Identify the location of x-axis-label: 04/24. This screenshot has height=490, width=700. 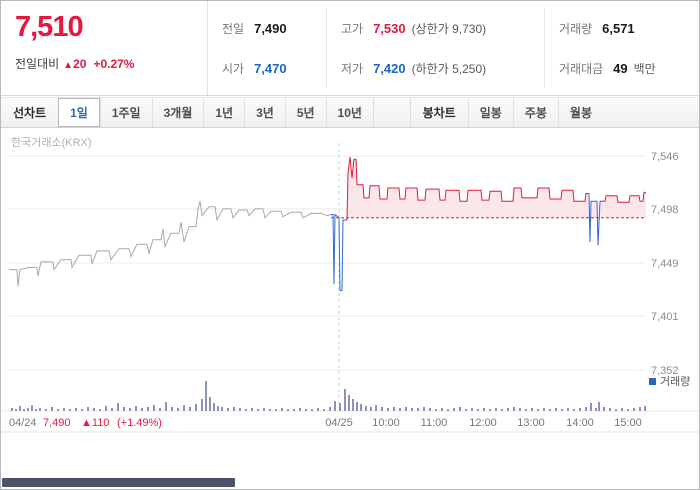
(23, 423).